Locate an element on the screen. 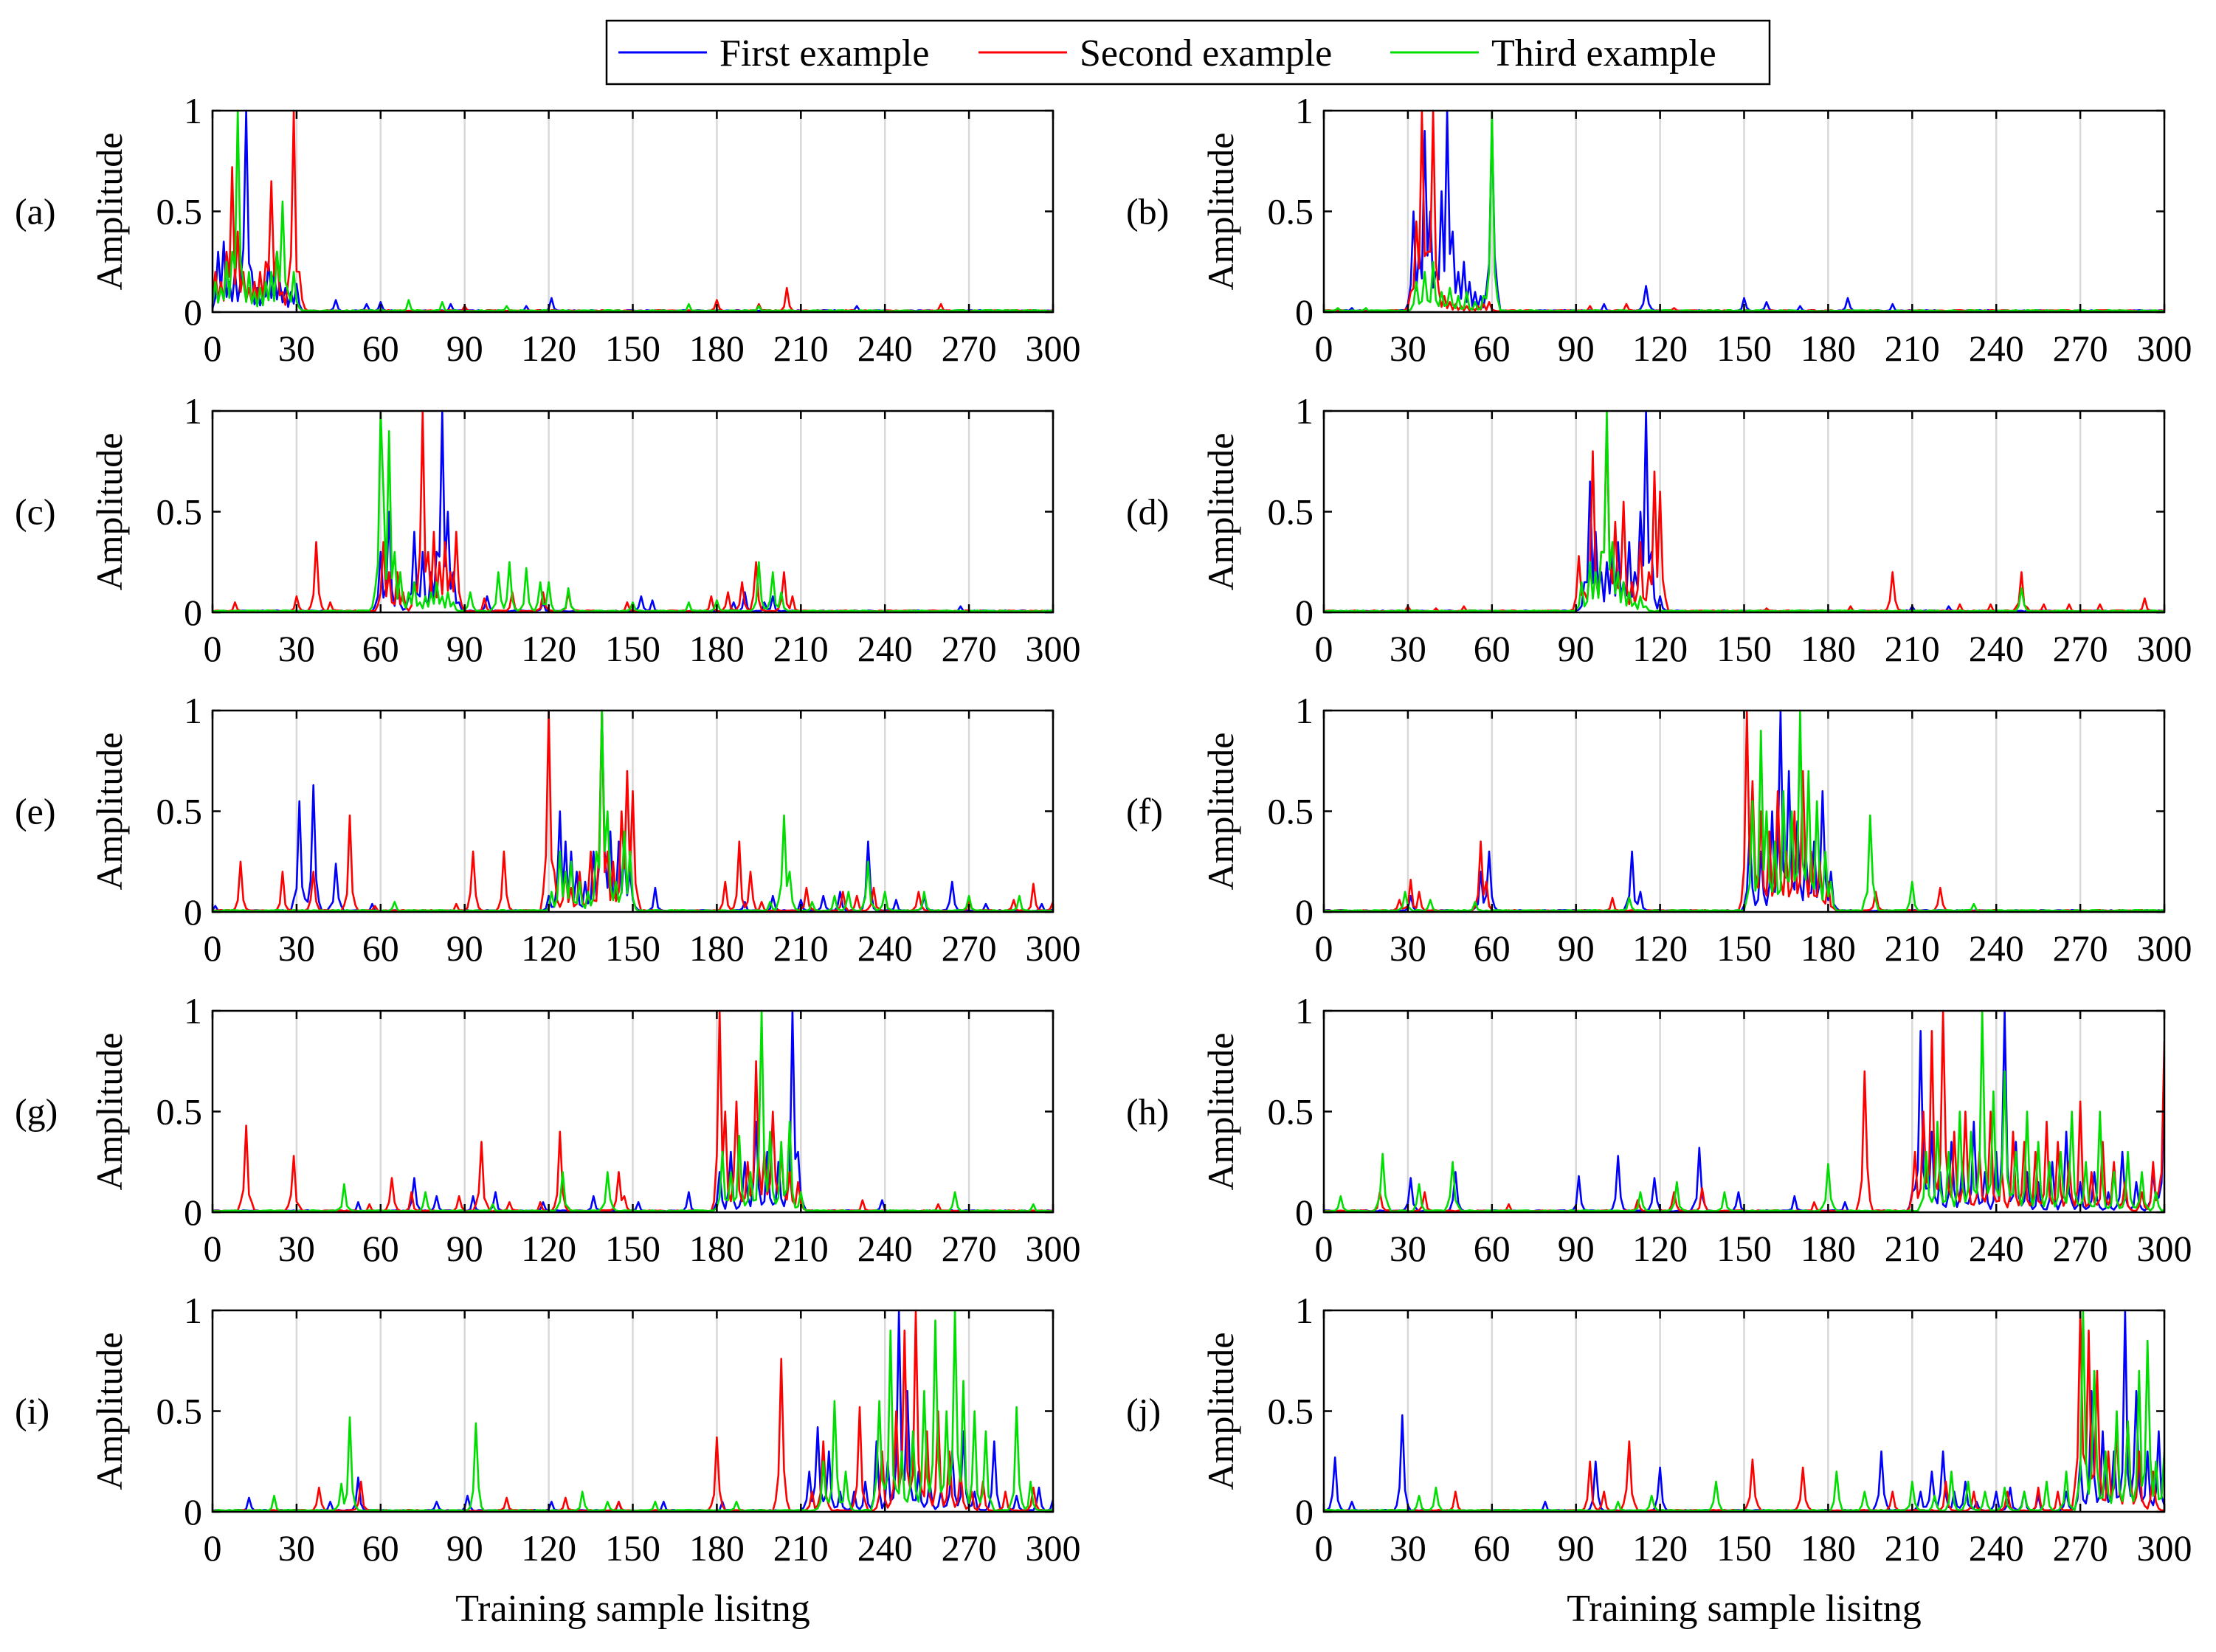  panel-label: (d) is located at coordinates (1147, 512).